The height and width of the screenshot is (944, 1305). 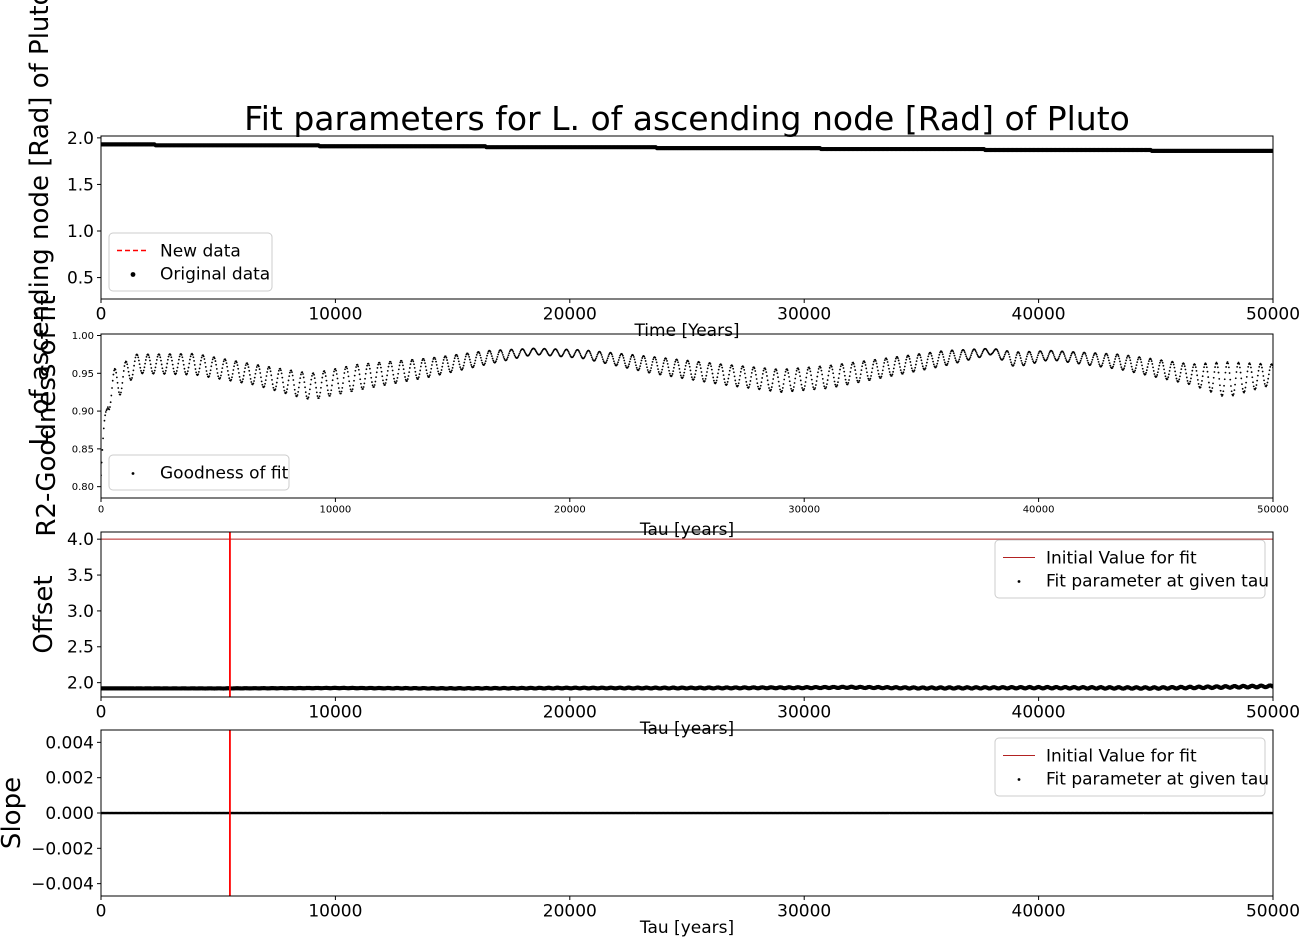 What do you see at coordinates (1019, 581) in the screenshot?
I see `legend-handle-marker` at bounding box center [1019, 581].